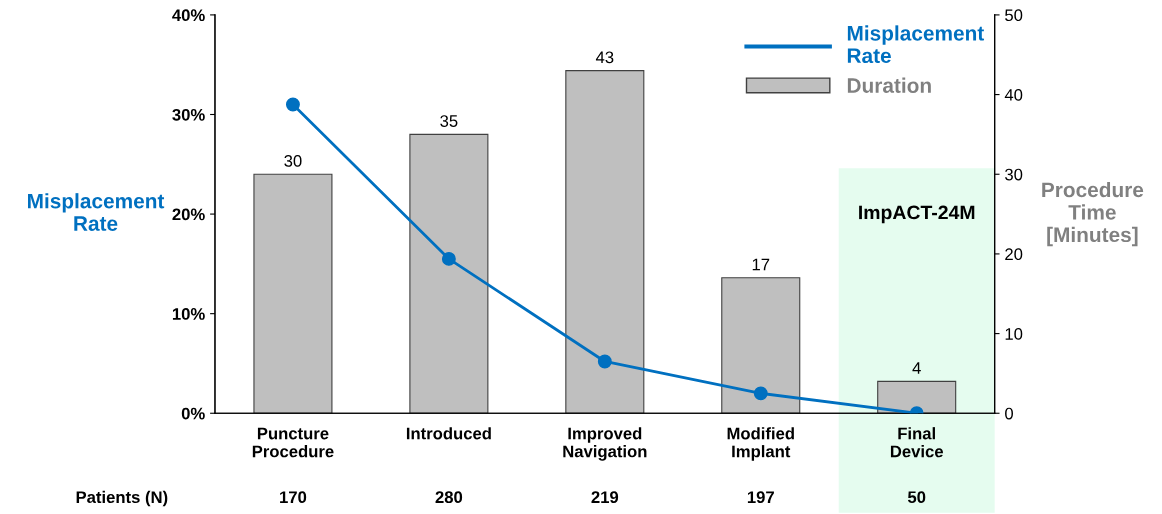  Describe the element at coordinates (1014, 174) in the screenshot. I see `y2-tick-label: 30` at that location.